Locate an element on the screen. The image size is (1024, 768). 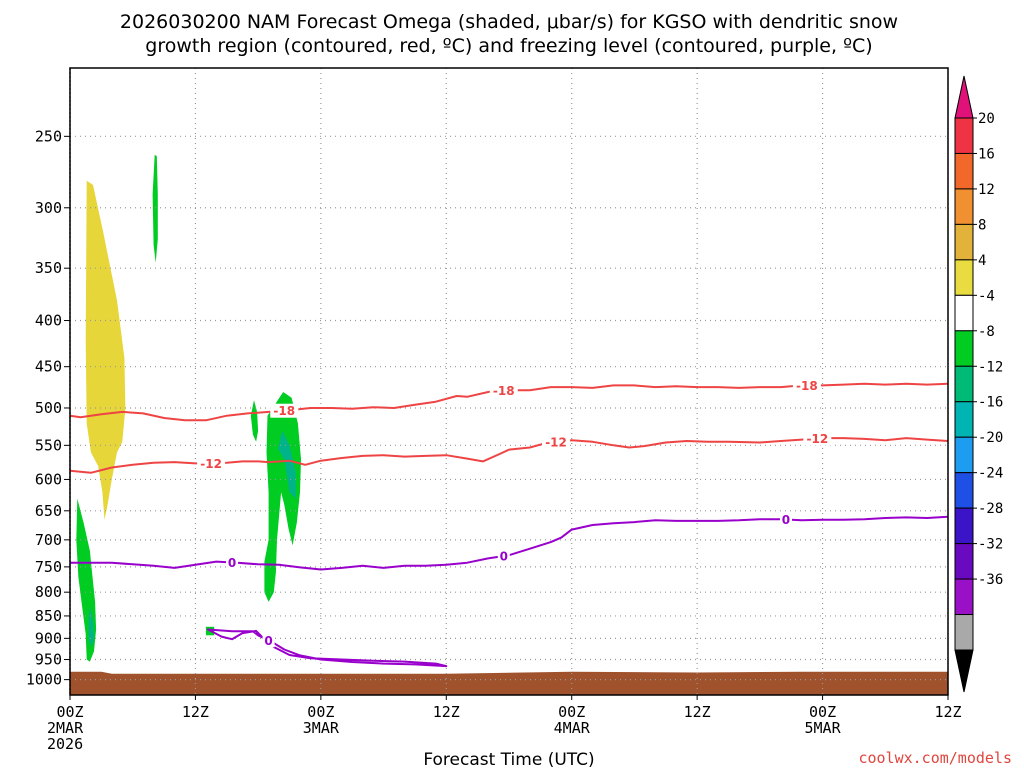
colorbar-label-6: -8 is located at coordinates (986, 332).